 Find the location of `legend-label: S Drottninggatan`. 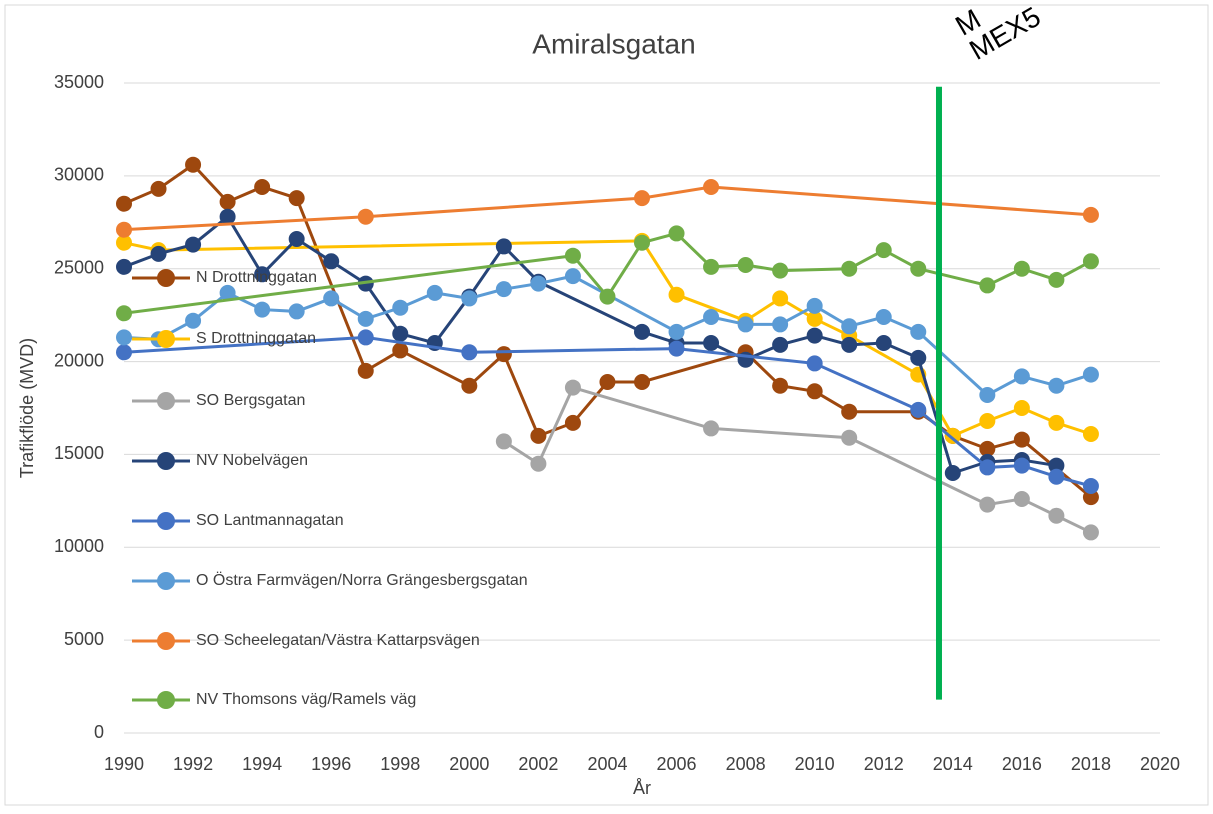

legend-label: S Drottninggatan is located at coordinates (256, 338).